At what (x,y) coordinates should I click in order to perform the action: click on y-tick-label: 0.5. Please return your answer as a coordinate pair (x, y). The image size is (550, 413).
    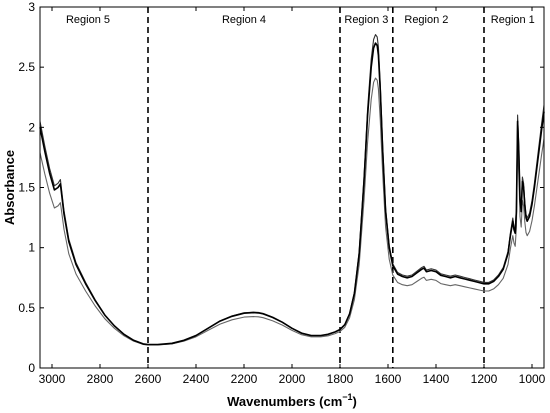
    Looking at the image, I should click on (26, 308).